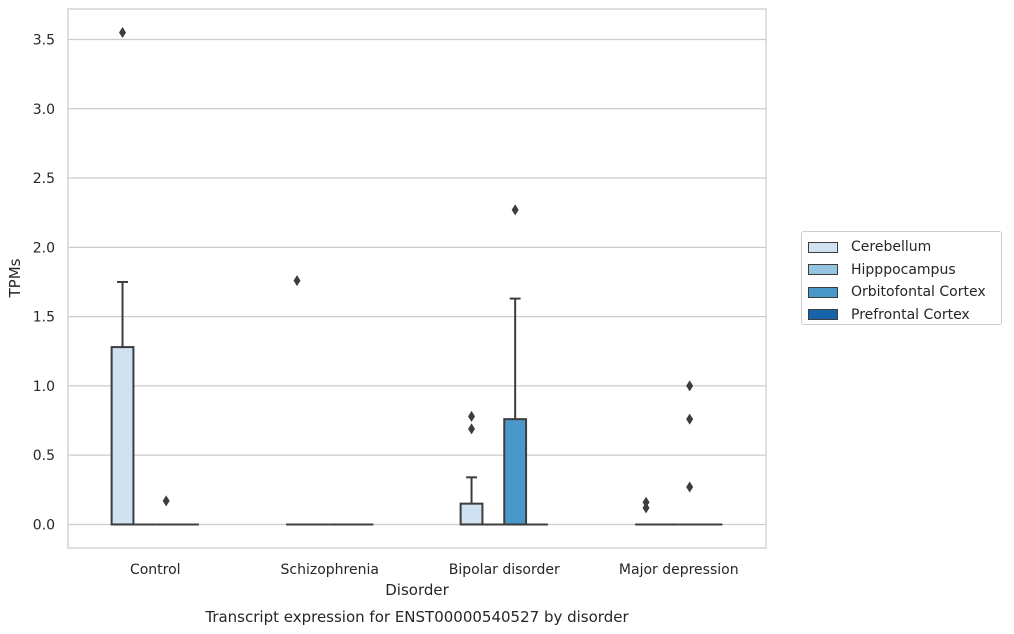  Describe the element at coordinates (44, 387) in the screenshot. I see `y-tick-label: 1.0` at that location.